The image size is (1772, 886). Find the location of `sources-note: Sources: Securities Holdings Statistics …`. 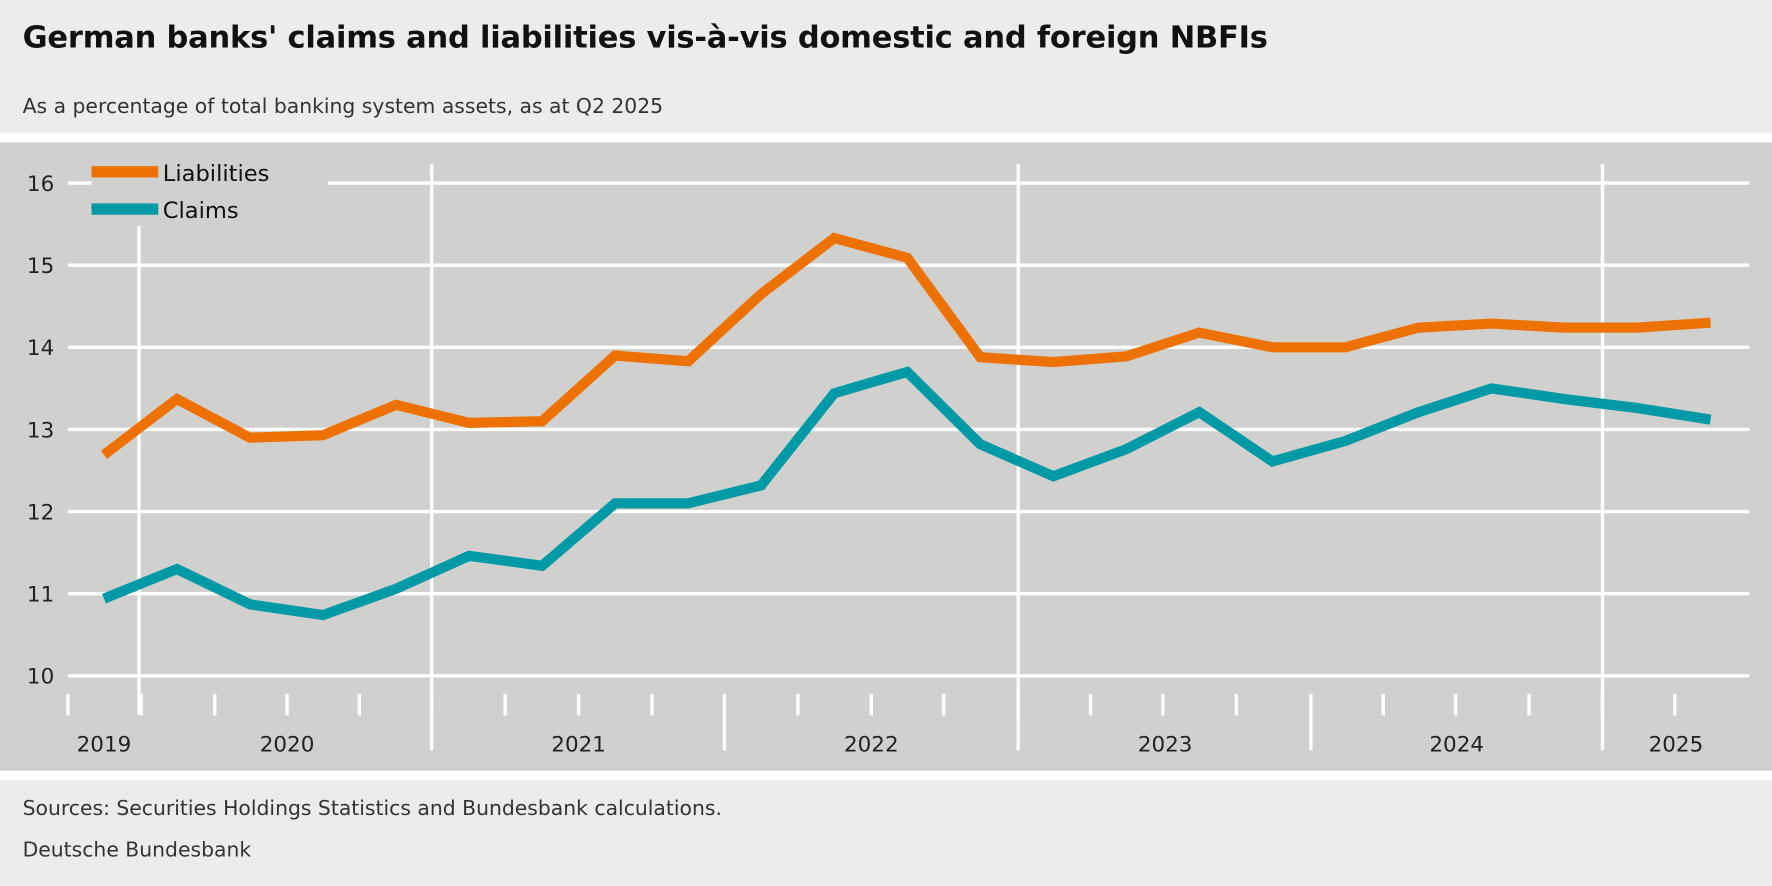

sources-note: Sources: Securities Holdings Statistics … is located at coordinates (372, 808).